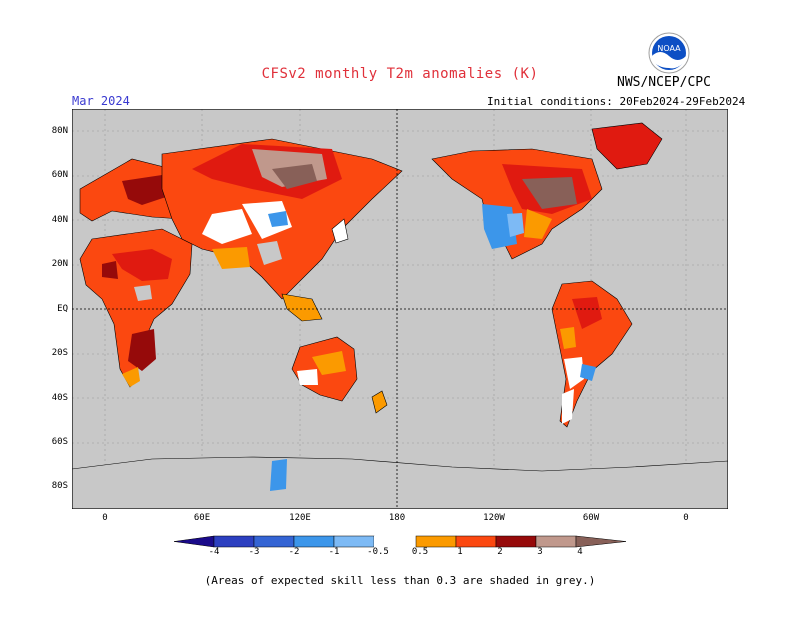 The image size is (800, 618). I want to click on lat-label-80n: 80N, so click(59, 131).